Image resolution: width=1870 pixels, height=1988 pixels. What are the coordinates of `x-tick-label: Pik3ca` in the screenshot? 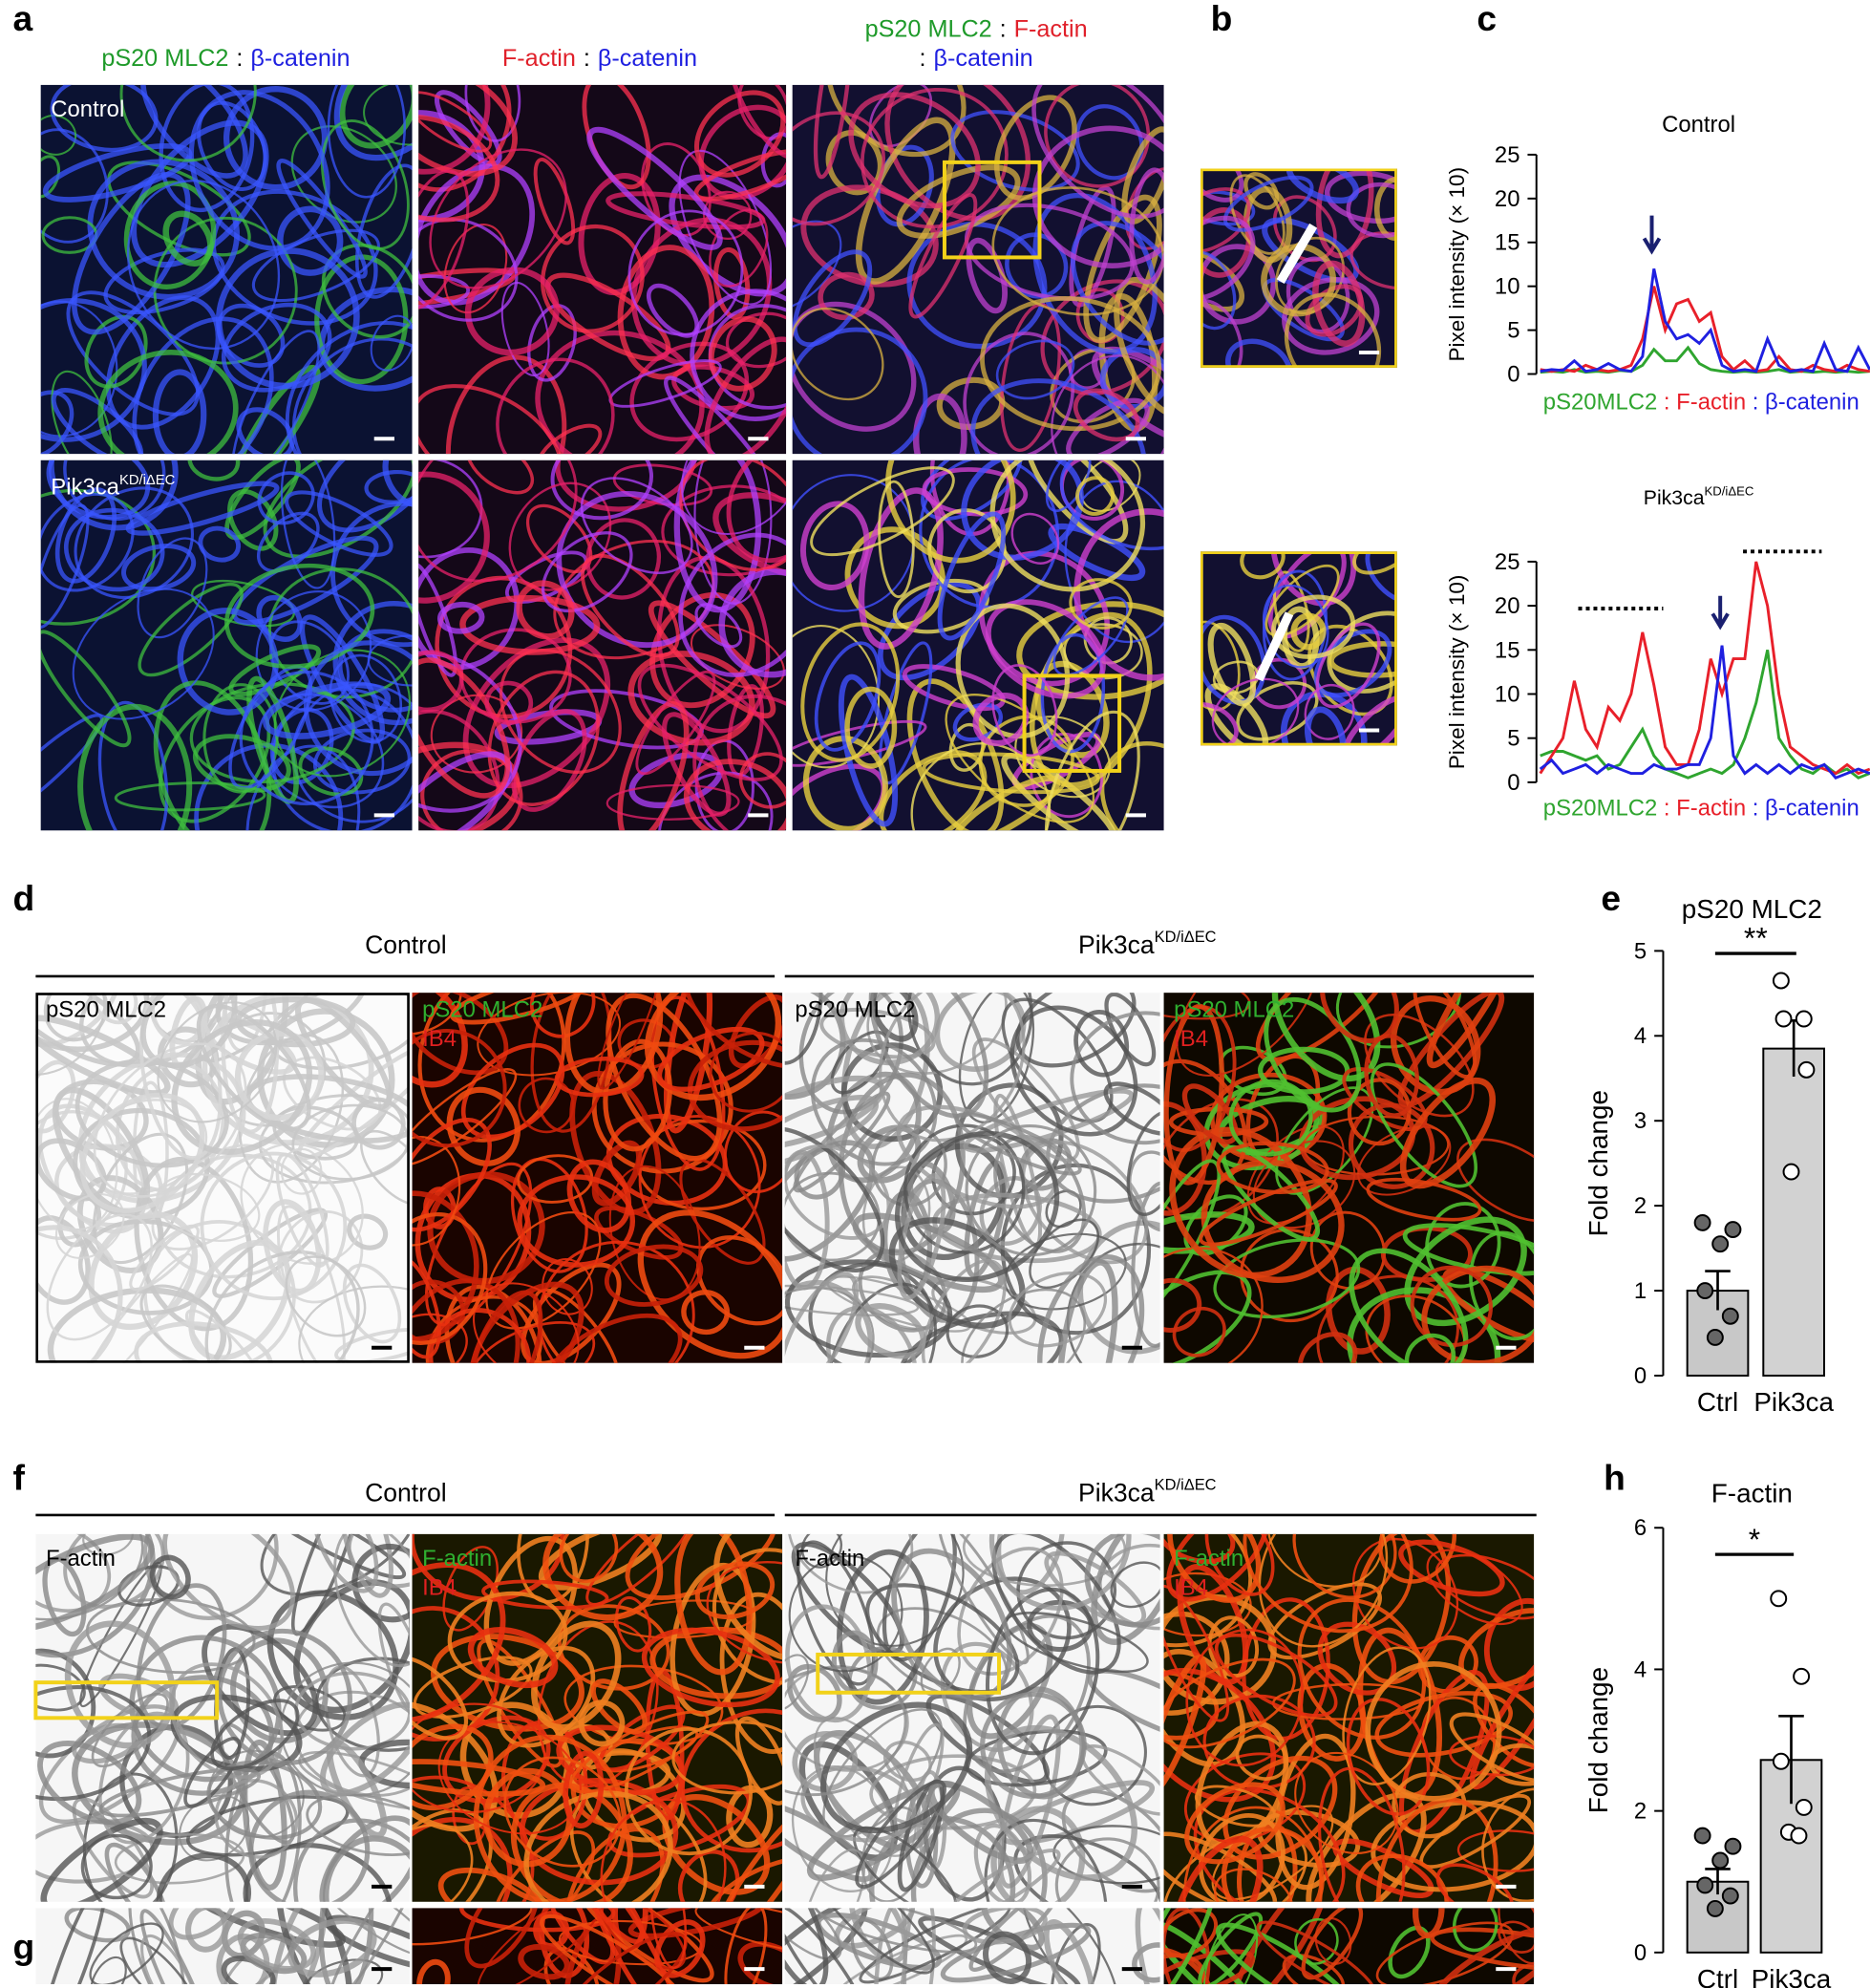 It's located at (1792, 1976).